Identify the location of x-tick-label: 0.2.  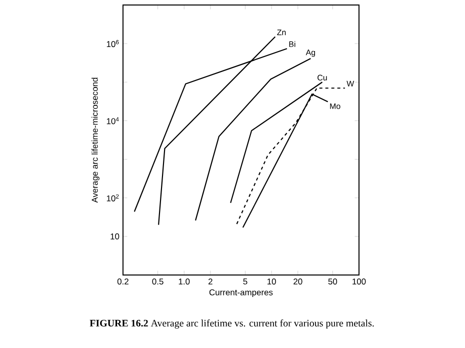
(122, 281).